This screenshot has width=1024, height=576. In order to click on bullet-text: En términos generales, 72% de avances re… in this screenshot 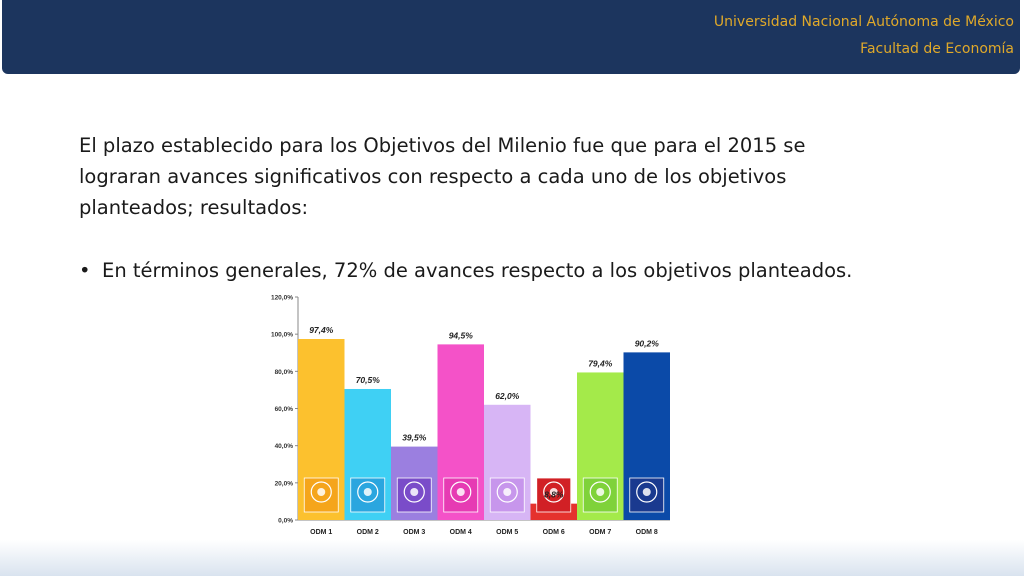, I will do `click(477, 270)`.